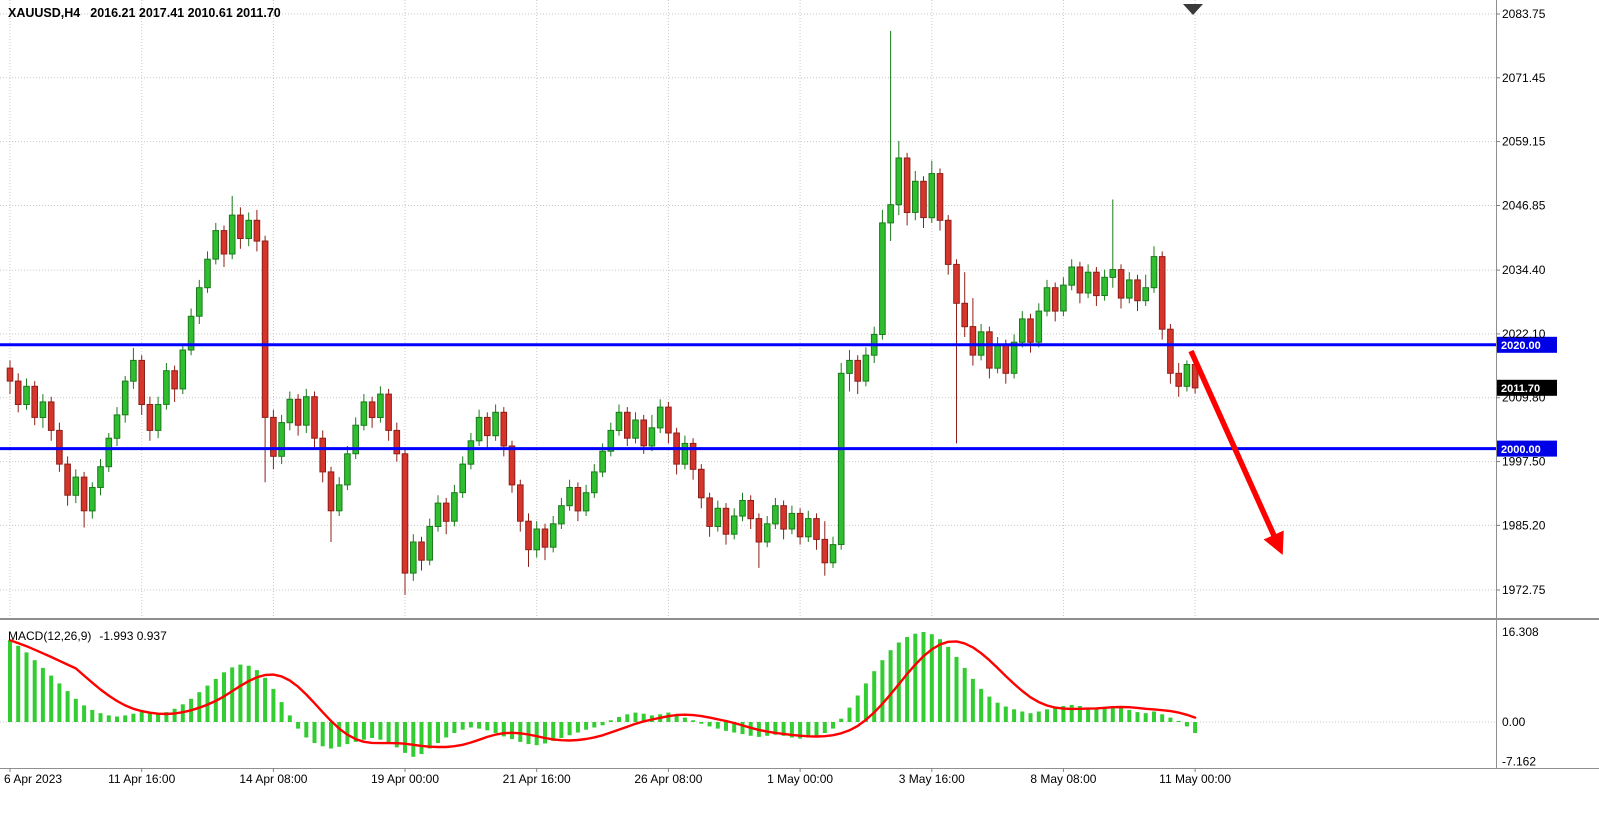 The width and height of the screenshot is (1599, 813). I want to click on price-tick-label: 2059.15, so click(1524, 142).